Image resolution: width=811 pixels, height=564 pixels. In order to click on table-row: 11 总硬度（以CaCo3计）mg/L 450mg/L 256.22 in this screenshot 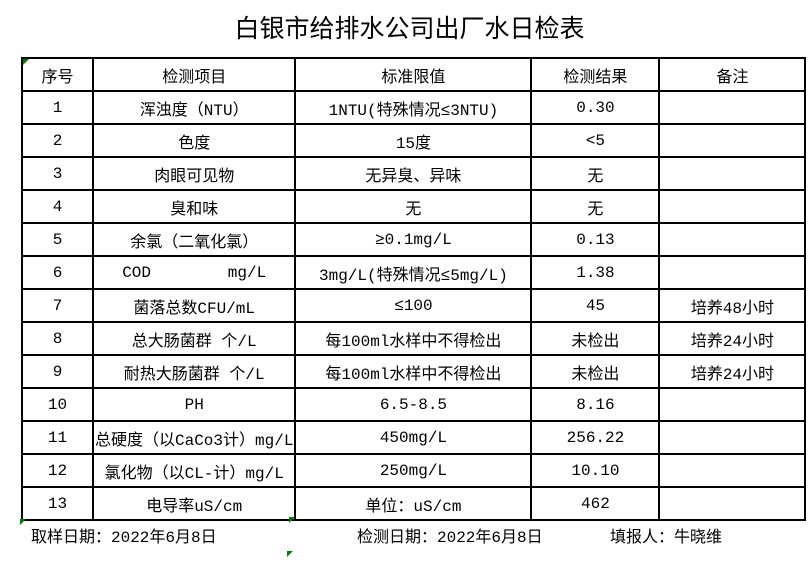, I will do `click(414, 437)`.